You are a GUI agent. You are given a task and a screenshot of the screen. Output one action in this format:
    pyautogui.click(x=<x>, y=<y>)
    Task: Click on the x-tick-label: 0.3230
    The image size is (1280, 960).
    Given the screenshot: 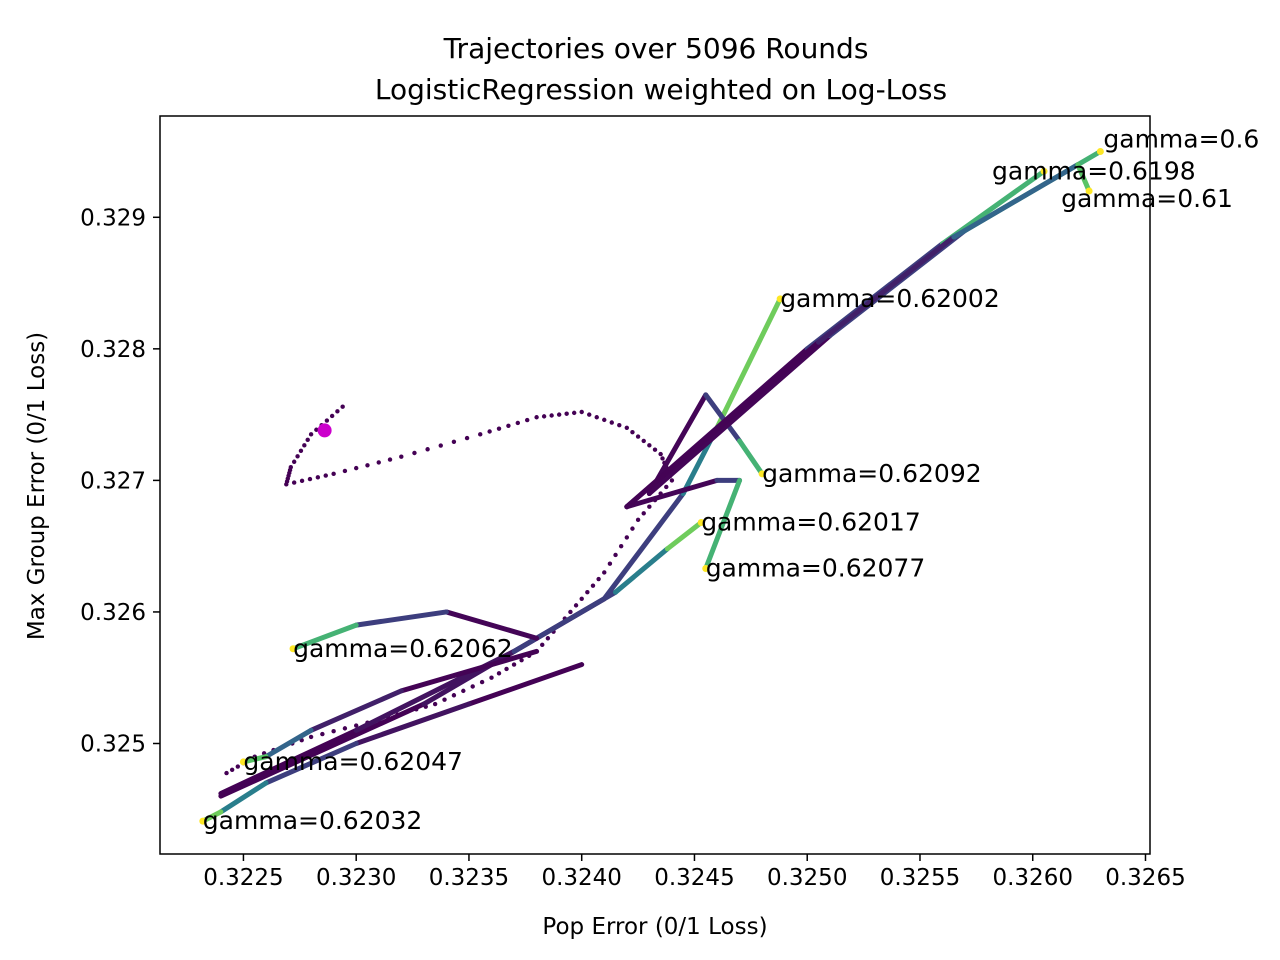 What is the action you would take?
    pyautogui.click(x=356, y=878)
    